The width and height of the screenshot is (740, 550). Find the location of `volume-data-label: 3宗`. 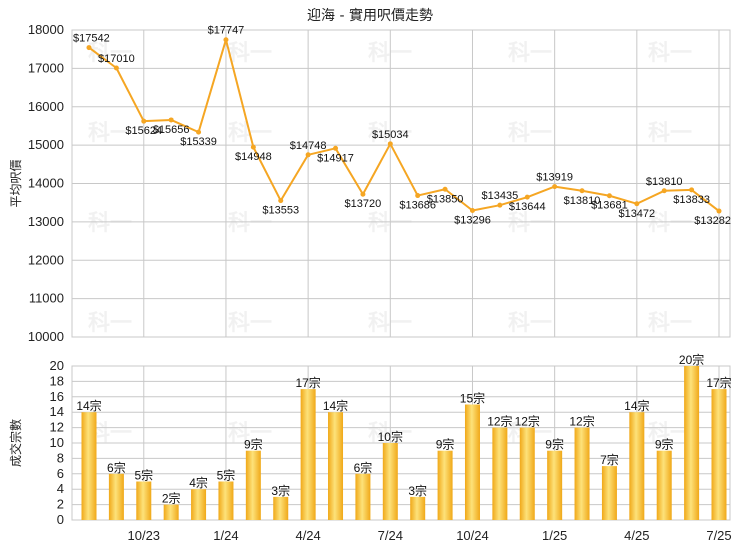

volume-data-label: 3宗 is located at coordinates (417, 490).